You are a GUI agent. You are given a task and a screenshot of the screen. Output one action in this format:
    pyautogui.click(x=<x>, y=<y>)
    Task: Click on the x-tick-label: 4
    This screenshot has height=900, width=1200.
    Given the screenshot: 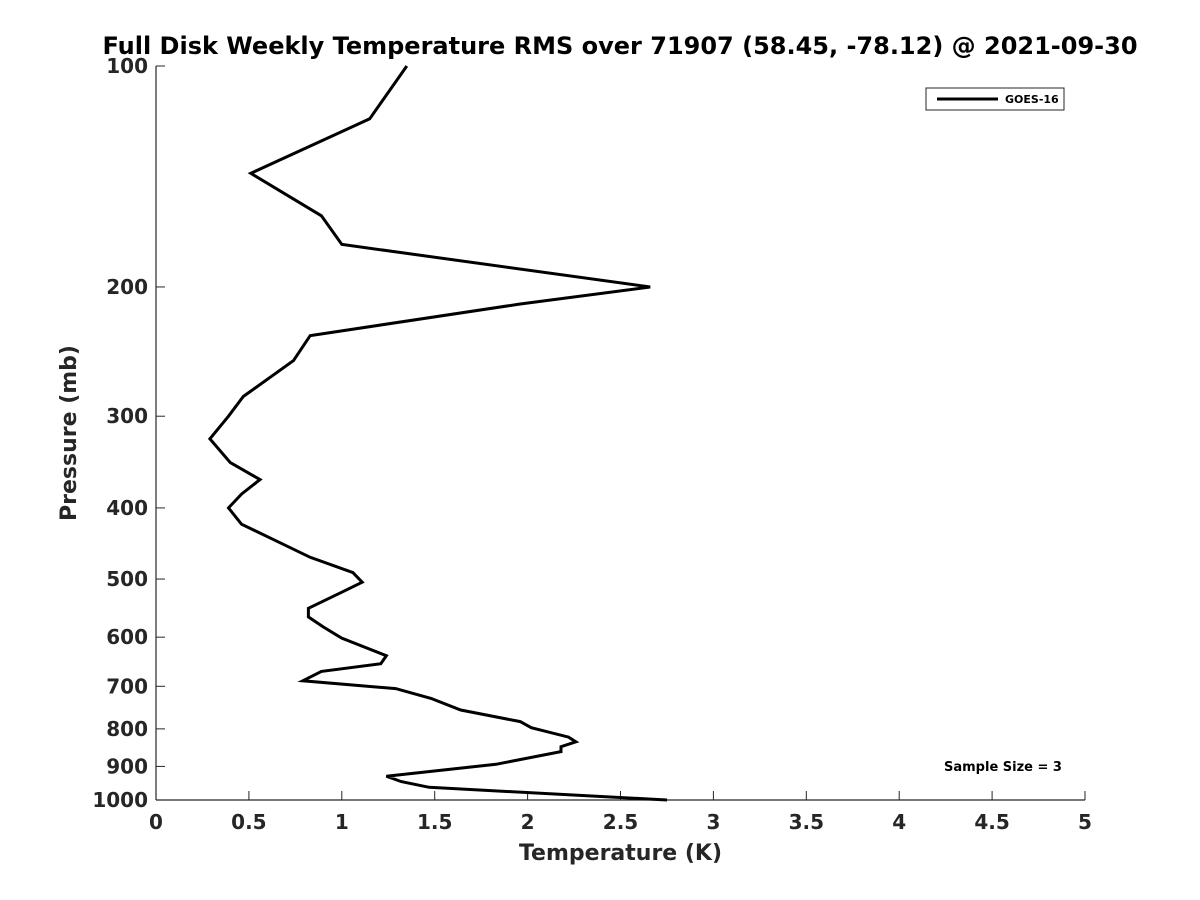 What is the action you would take?
    pyautogui.click(x=899, y=822)
    